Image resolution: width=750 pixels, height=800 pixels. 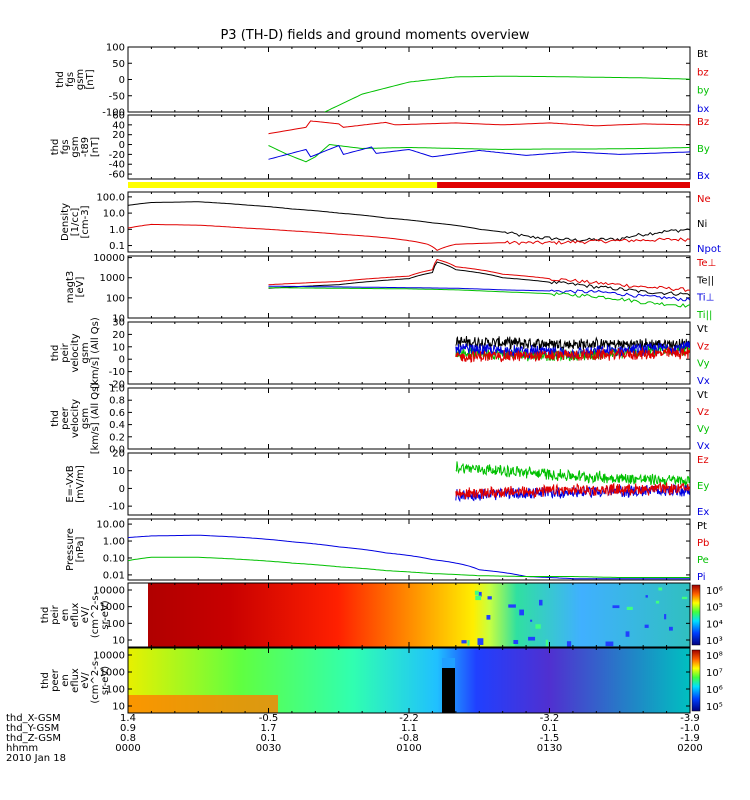 What do you see at coordinates (703, 109) in the screenshot?
I see `legend-entry: bx` at bounding box center [703, 109].